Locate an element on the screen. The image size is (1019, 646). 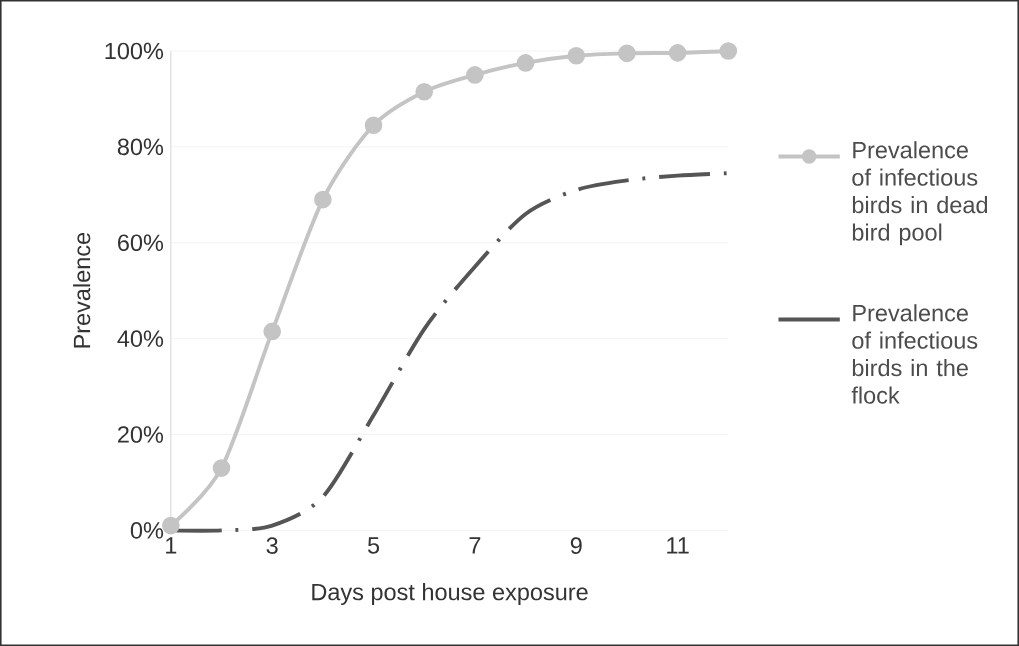
x-tick-label: 9 is located at coordinates (576, 545).